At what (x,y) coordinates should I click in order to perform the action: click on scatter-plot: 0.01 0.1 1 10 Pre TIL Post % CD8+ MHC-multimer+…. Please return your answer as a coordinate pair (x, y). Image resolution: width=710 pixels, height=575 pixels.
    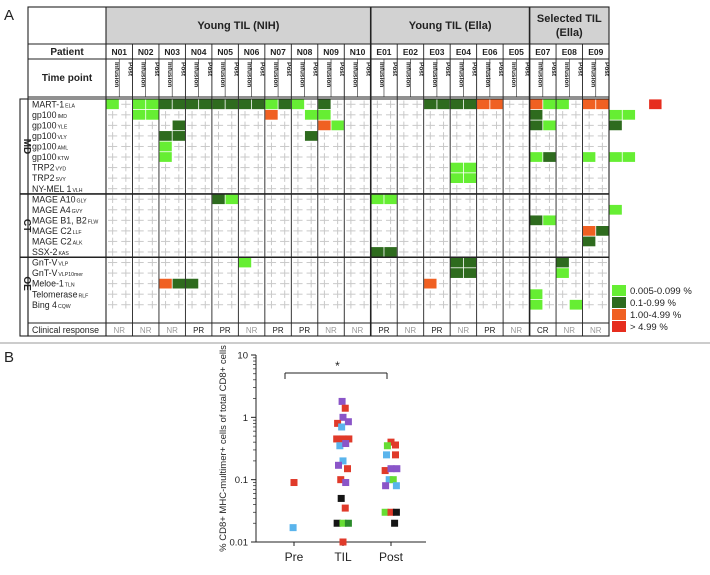
    Looking at the image, I should click on (322, 454).